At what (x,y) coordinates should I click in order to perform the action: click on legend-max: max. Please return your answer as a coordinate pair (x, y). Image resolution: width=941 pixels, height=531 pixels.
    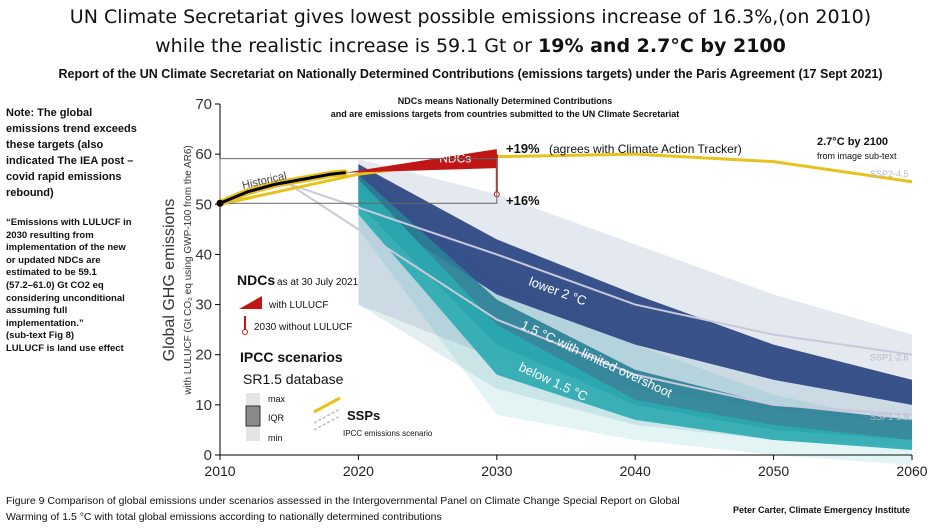
    Looking at the image, I should click on (277, 399).